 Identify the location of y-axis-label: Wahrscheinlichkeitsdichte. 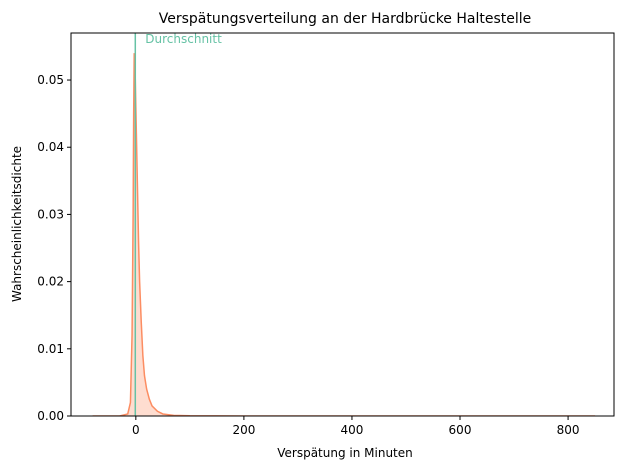
(17, 224).